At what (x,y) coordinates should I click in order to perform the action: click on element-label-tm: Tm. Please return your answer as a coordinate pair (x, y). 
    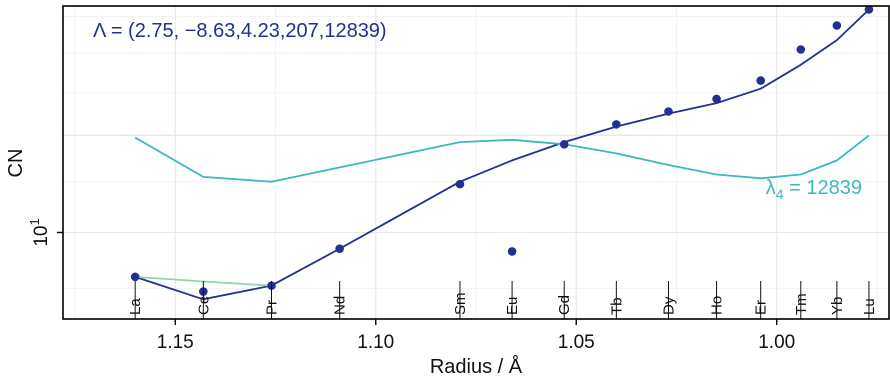
    Looking at the image, I should click on (801, 304).